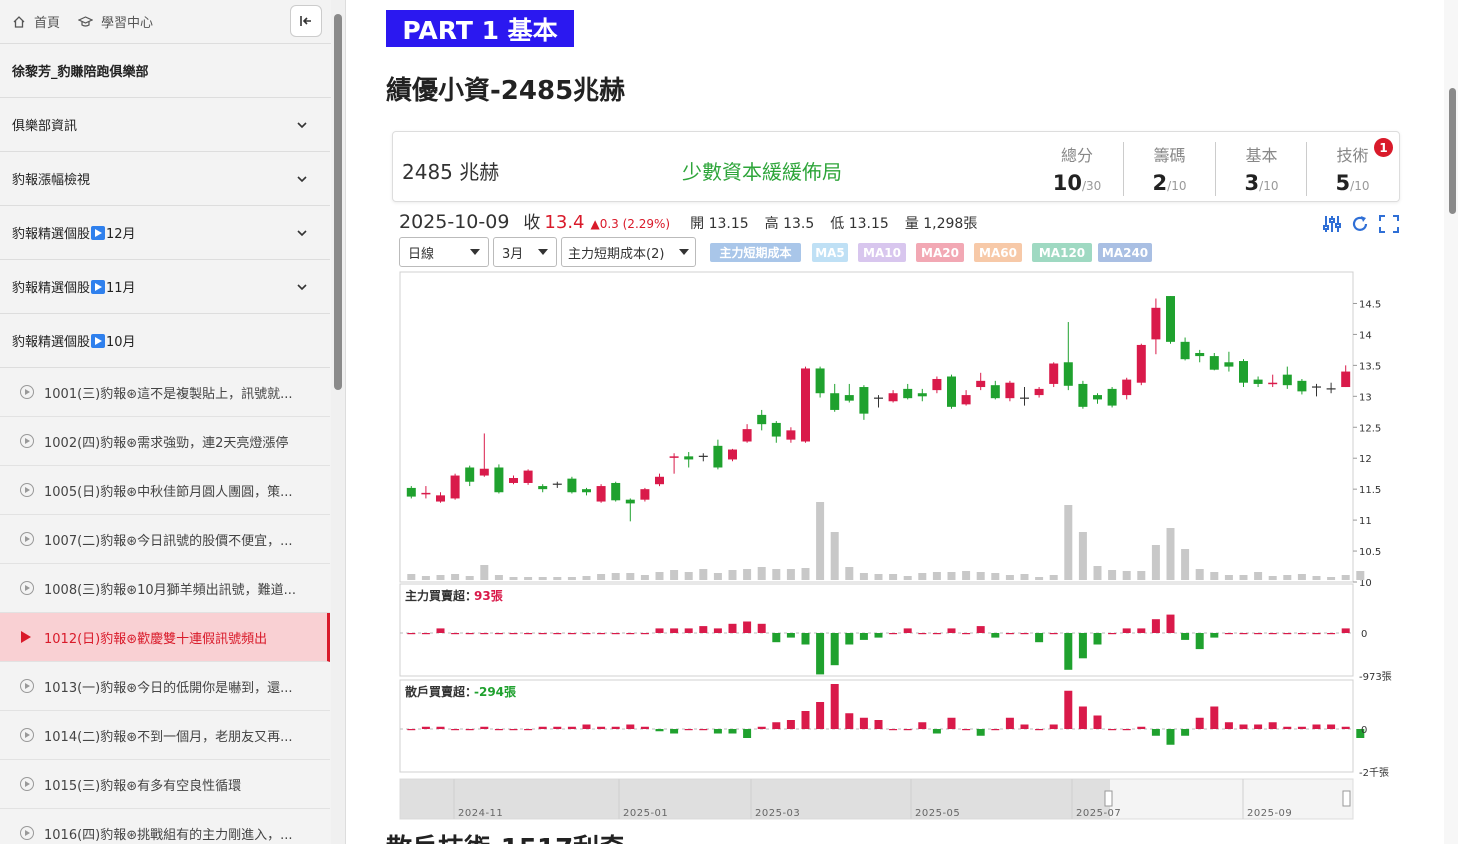 The image size is (1458, 844). Describe the element at coordinates (165, 341) in the screenshot. I see `sidebar-section-4: 豹報精選個股 10月` at that location.